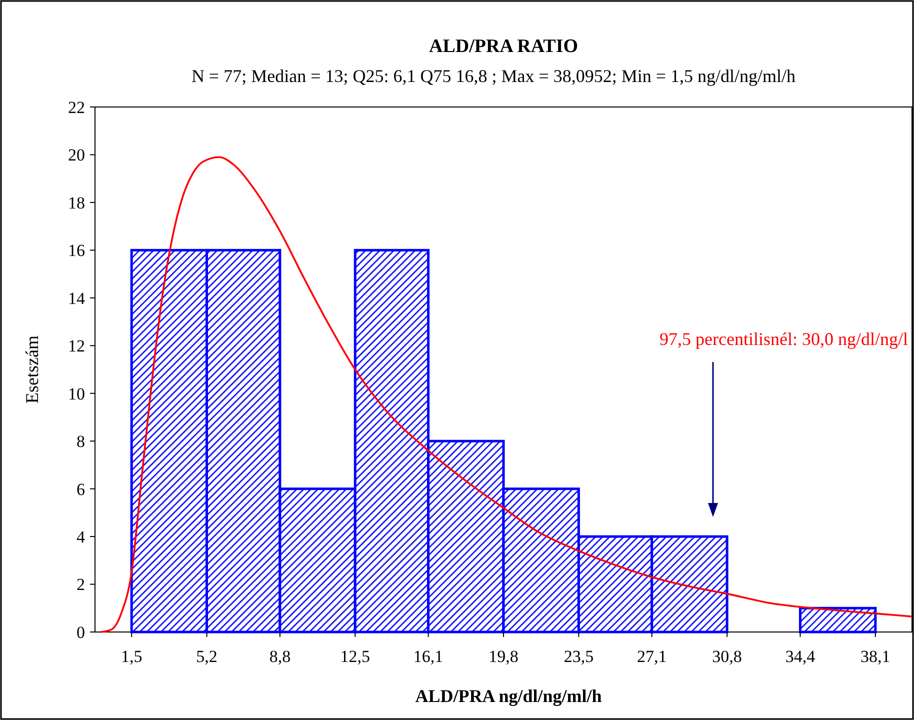 This screenshot has height=720, width=914. What do you see at coordinates (76, 394) in the screenshot?
I see `y-tick-label: 10` at bounding box center [76, 394].